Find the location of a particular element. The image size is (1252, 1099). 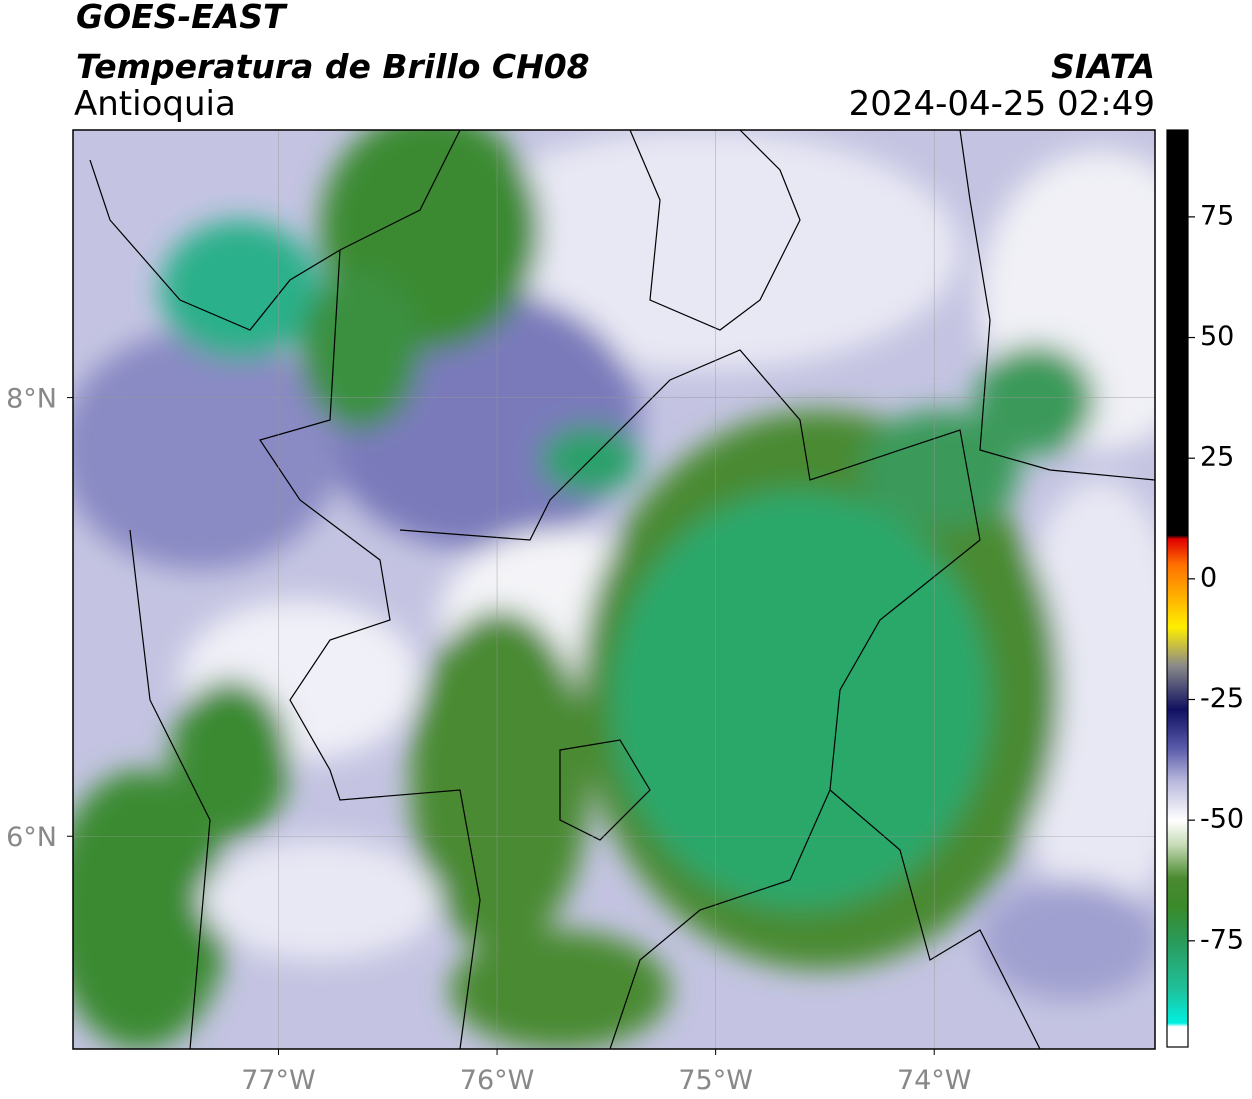

region: Antioquia is located at coordinates (155, 104).